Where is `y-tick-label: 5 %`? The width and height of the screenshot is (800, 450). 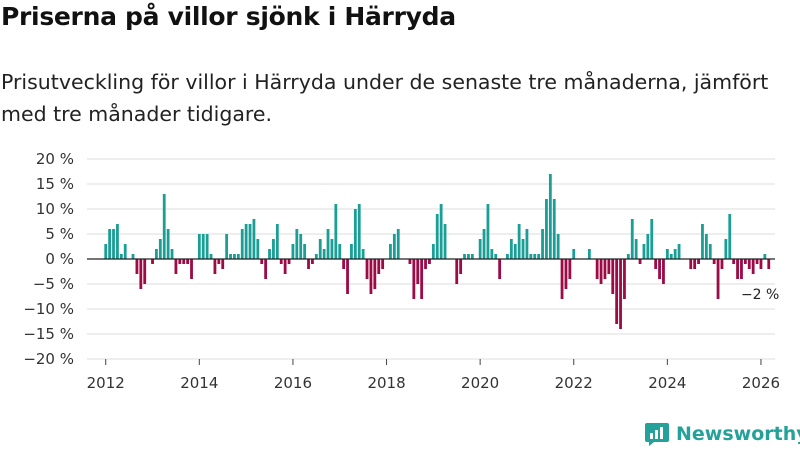 y-tick-label: 5 % is located at coordinates (59, 234).